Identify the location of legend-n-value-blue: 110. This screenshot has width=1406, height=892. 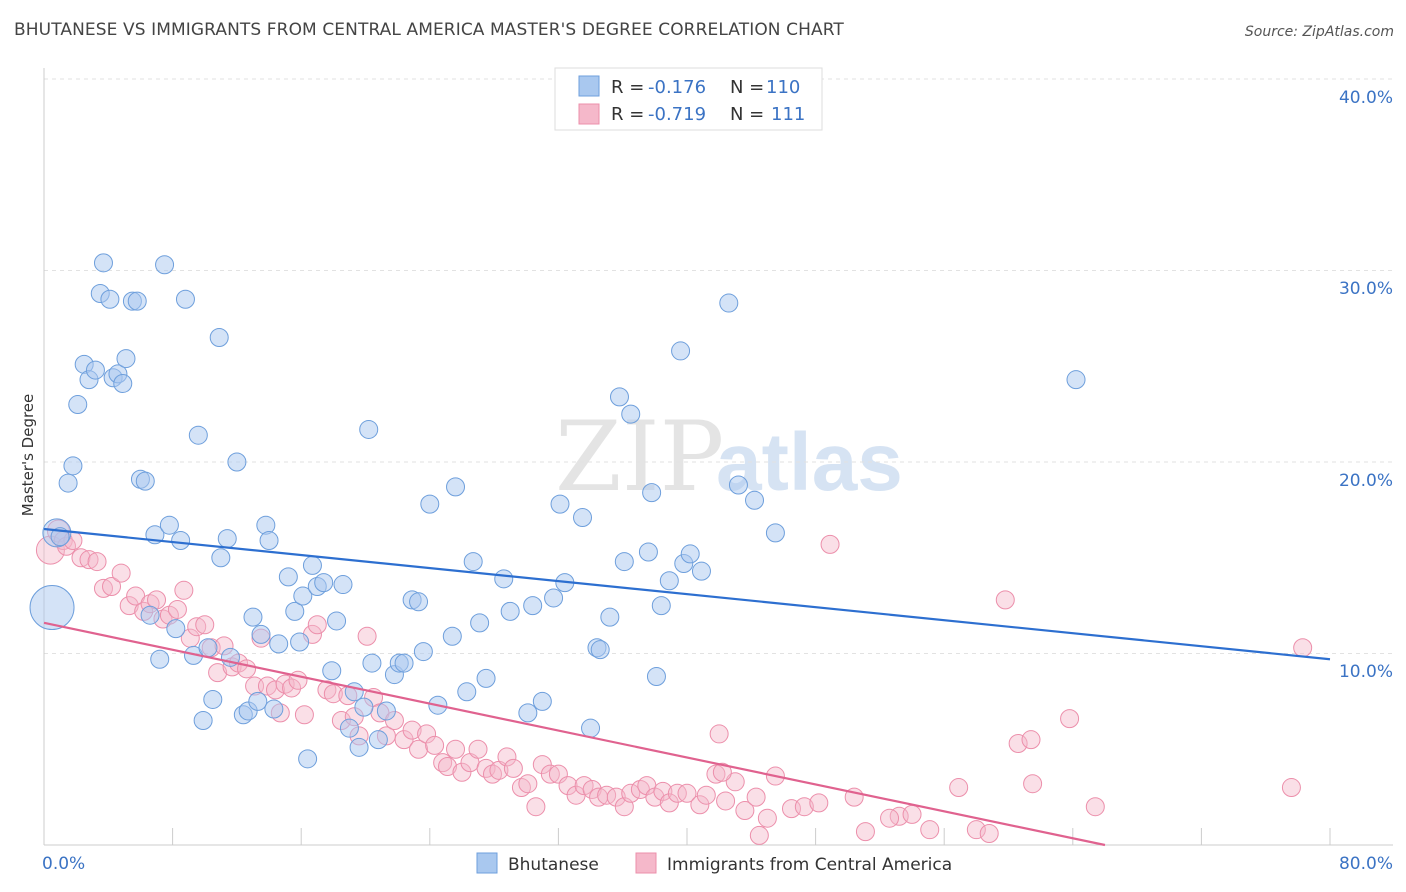
(783, 87).